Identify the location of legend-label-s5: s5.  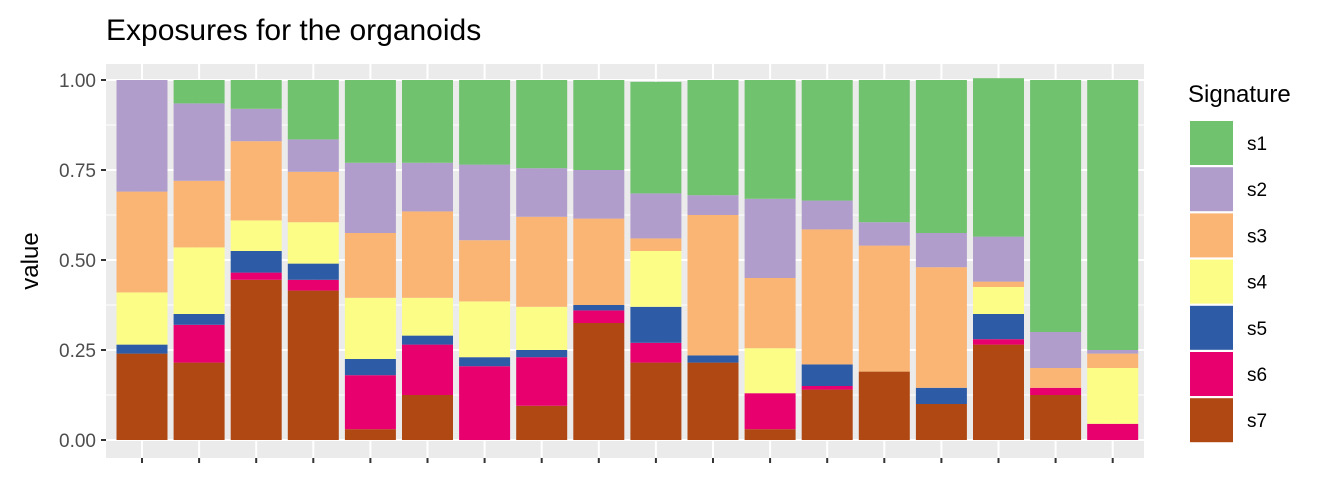
(1257, 329).